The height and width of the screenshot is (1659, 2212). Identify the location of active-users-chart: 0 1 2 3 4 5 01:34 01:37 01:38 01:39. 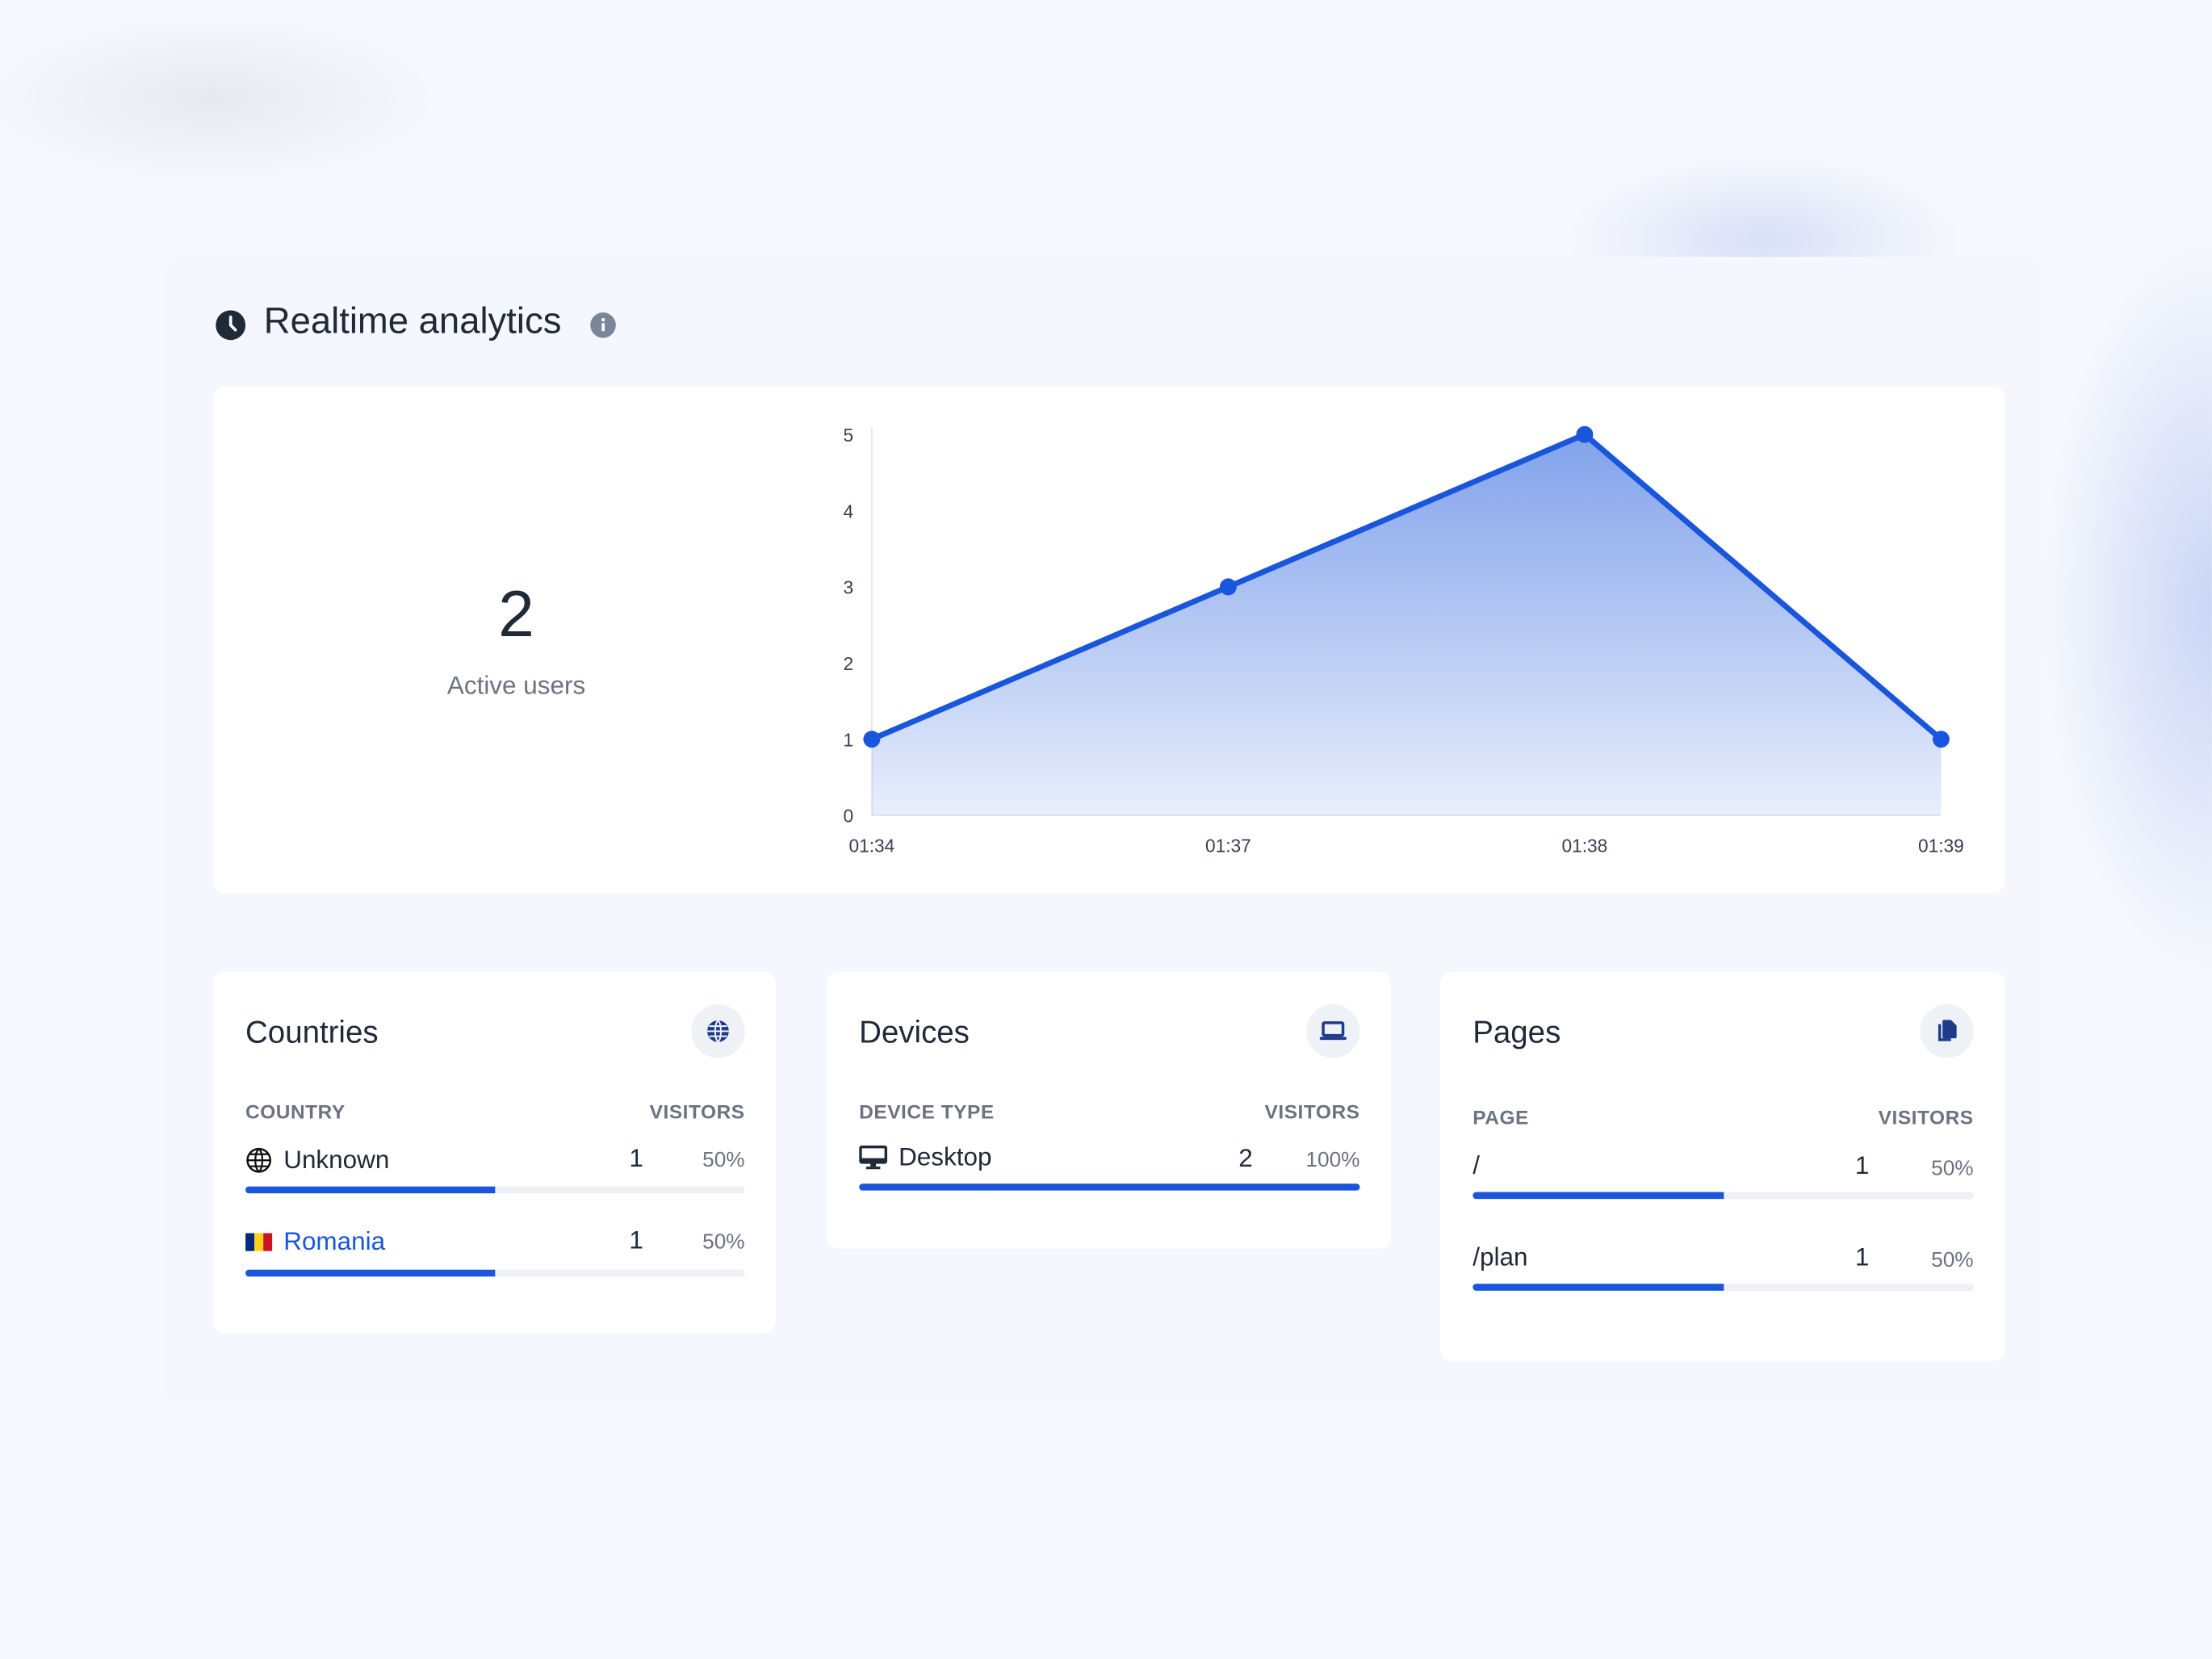
(1404, 640).